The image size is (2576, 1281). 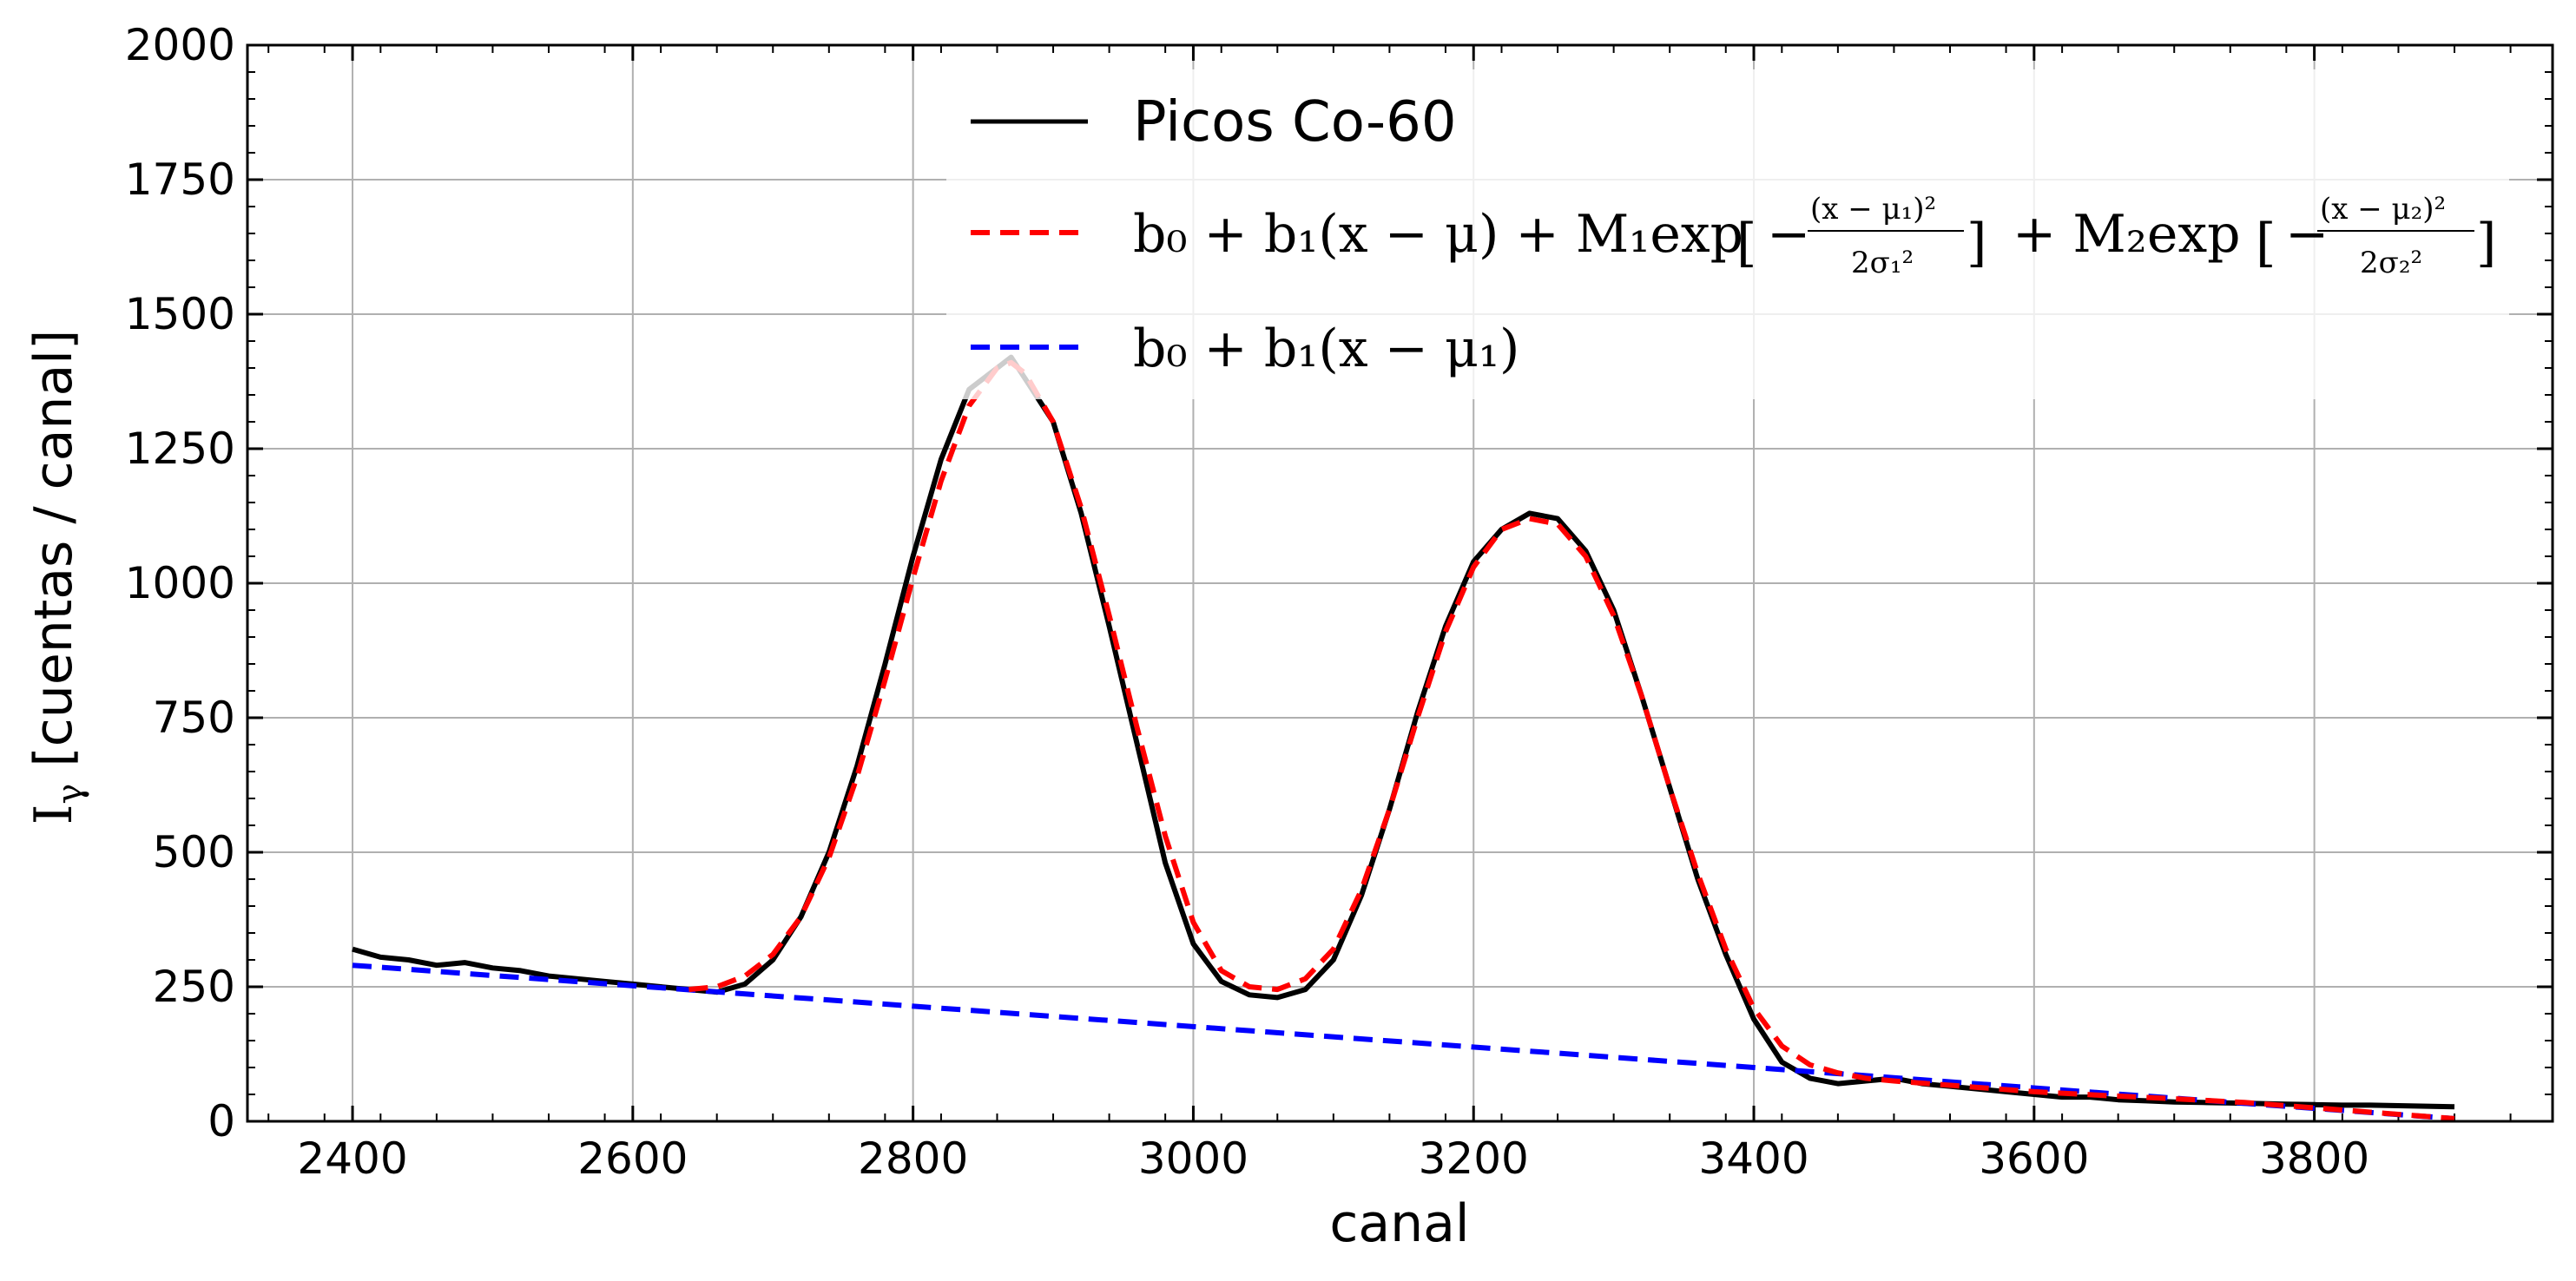 What do you see at coordinates (2486, 243) in the screenshot?
I see `fit-bracket-right-2: ]` at bounding box center [2486, 243].